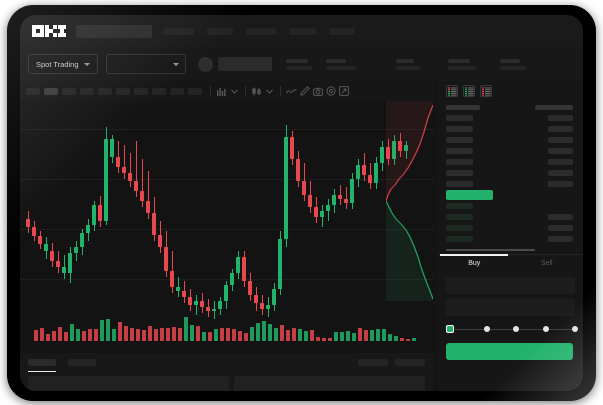 The height and width of the screenshot is (405, 603). Describe the element at coordinates (159, 91) in the screenshot. I see `interval-1w-button` at that location.